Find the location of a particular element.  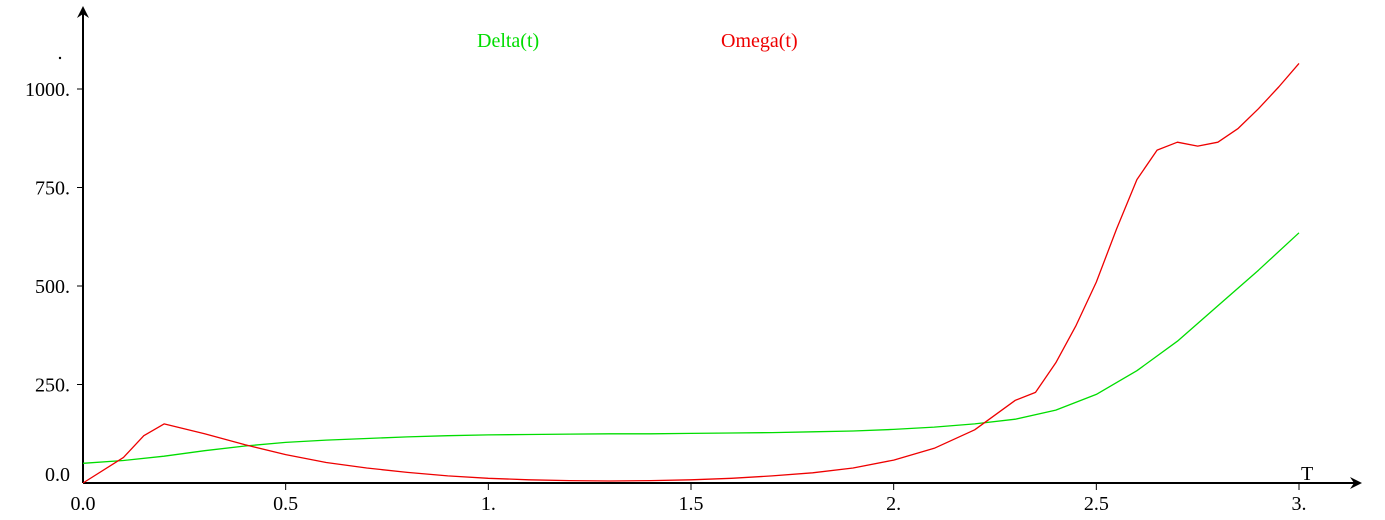

y-tick-label: 750. is located at coordinates (52, 189).